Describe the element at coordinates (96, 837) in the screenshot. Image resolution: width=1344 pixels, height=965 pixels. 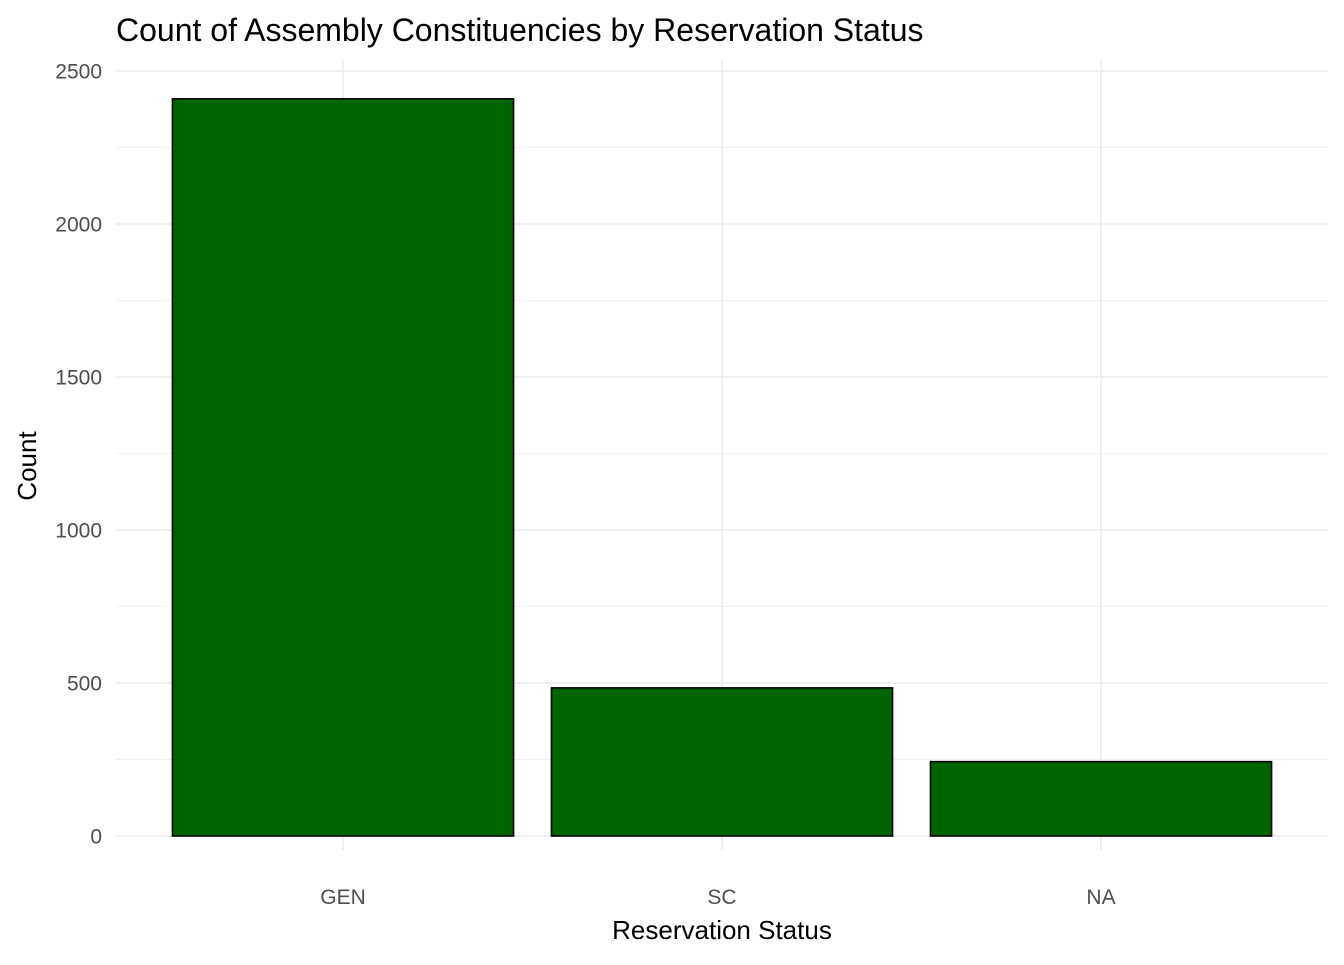
I see `y-tick-label: 0` at that location.